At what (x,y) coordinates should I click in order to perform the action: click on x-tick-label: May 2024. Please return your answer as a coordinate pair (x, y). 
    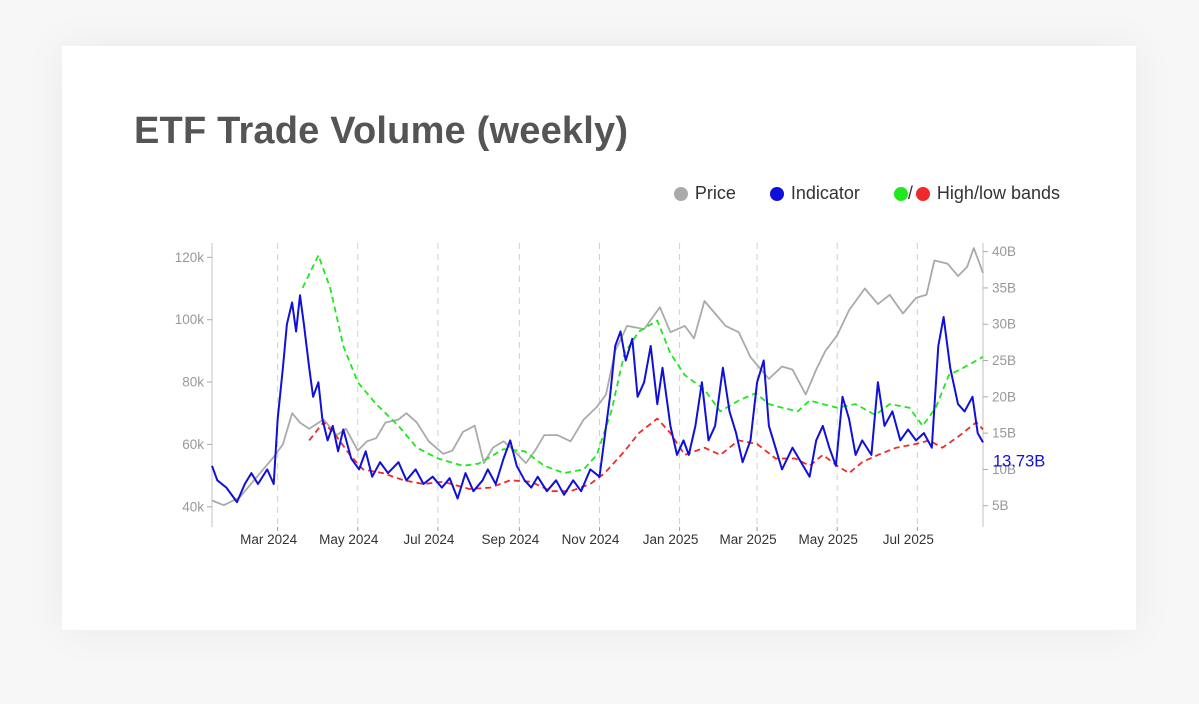
    Looking at the image, I should click on (349, 539).